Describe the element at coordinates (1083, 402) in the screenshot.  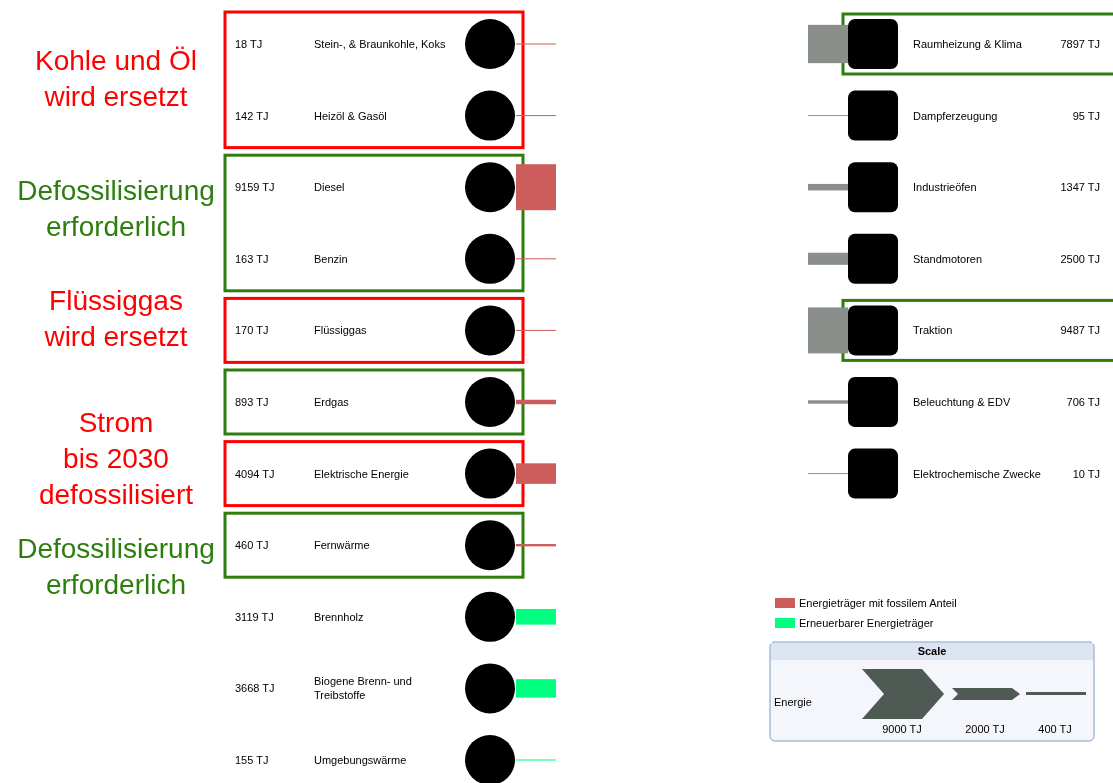
I see `data-label: 706 TJ` at that location.